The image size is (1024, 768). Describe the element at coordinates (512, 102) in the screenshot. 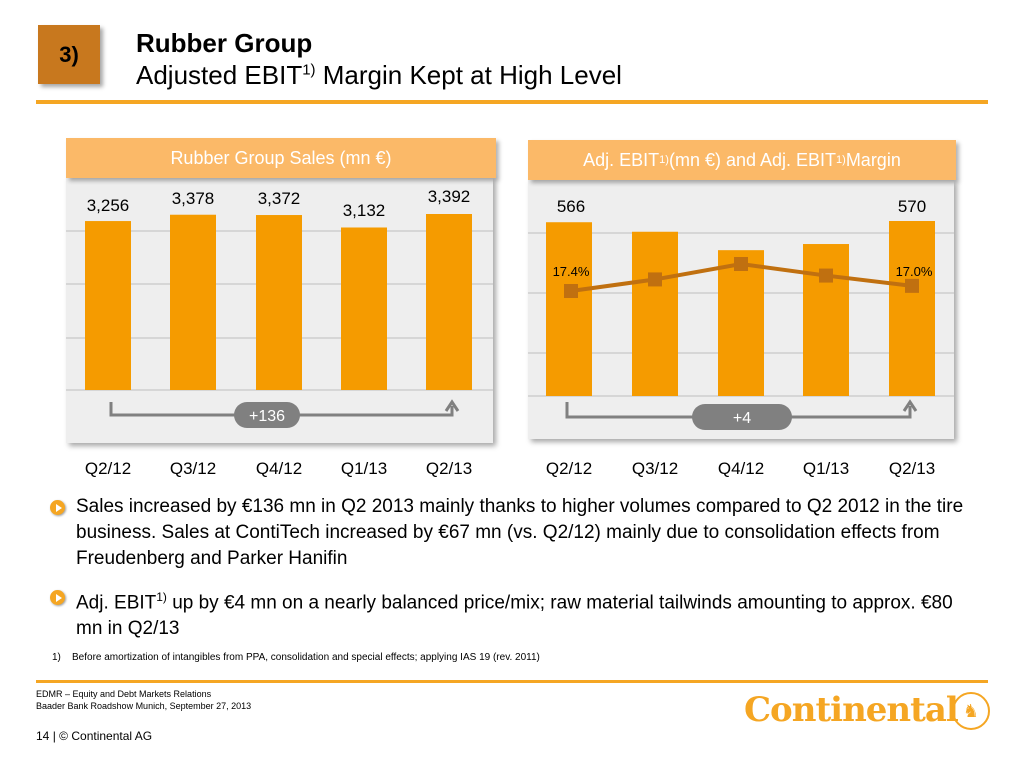

I see `title-divider` at that location.